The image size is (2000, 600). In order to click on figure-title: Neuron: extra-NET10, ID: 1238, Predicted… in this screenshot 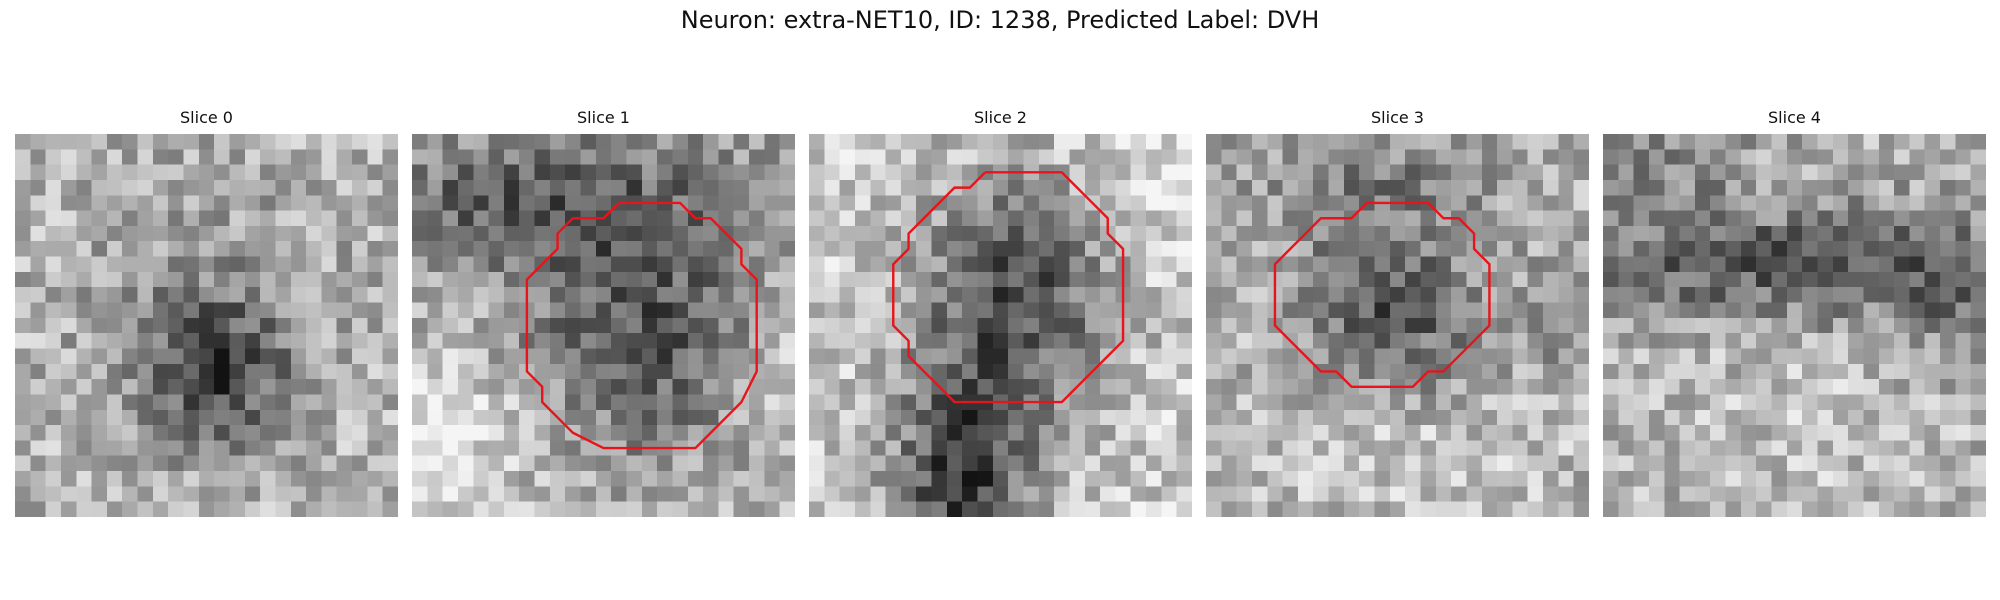, I will do `click(1000, 20)`.